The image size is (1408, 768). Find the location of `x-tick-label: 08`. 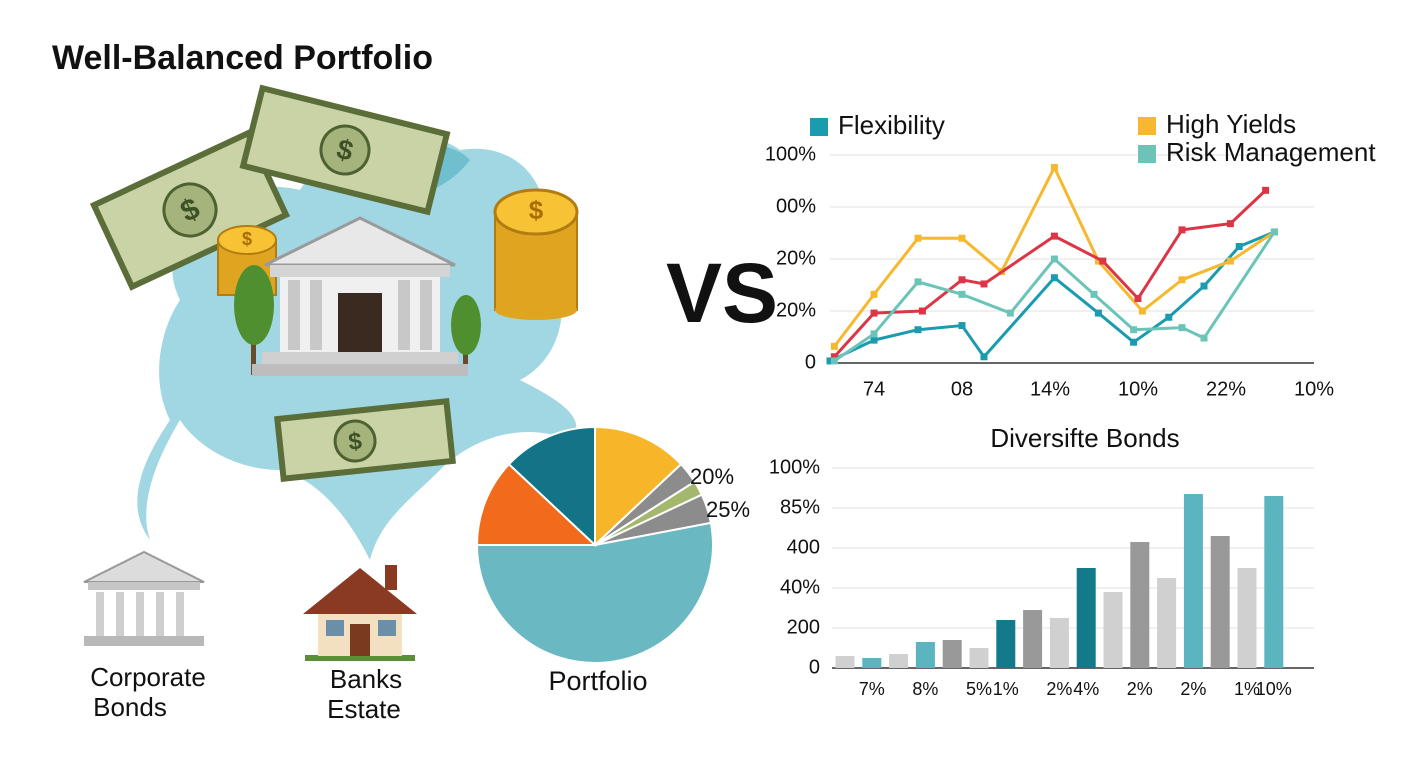

x-tick-label: 08 is located at coordinates (962, 389).